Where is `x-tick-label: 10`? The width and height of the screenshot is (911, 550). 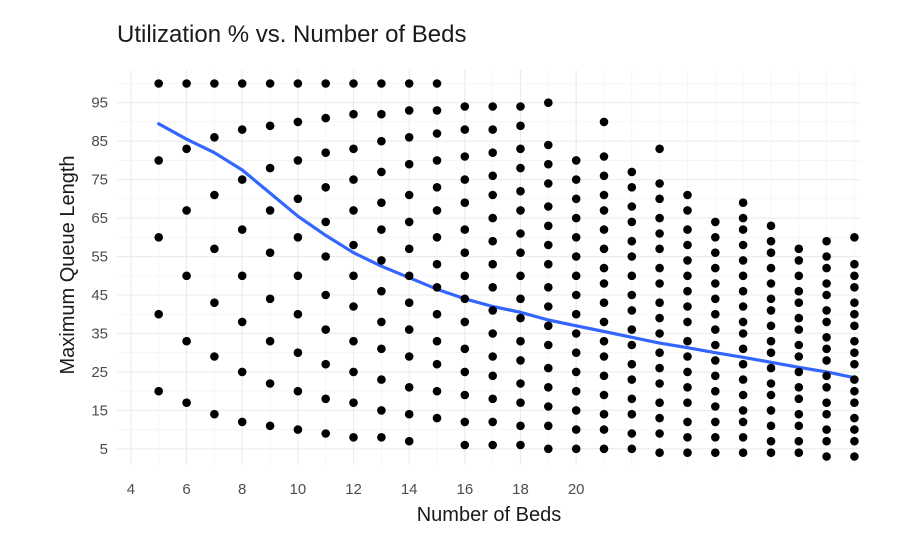 x-tick-label: 10 is located at coordinates (298, 489).